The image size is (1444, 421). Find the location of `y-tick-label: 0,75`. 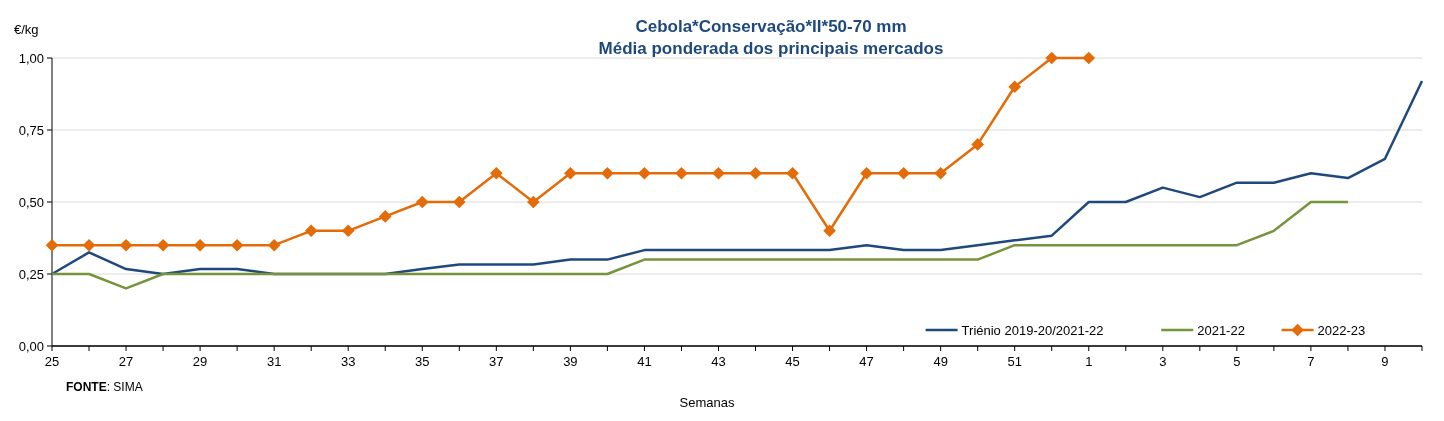

y-tick-label: 0,75 is located at coordinates (31, 130).